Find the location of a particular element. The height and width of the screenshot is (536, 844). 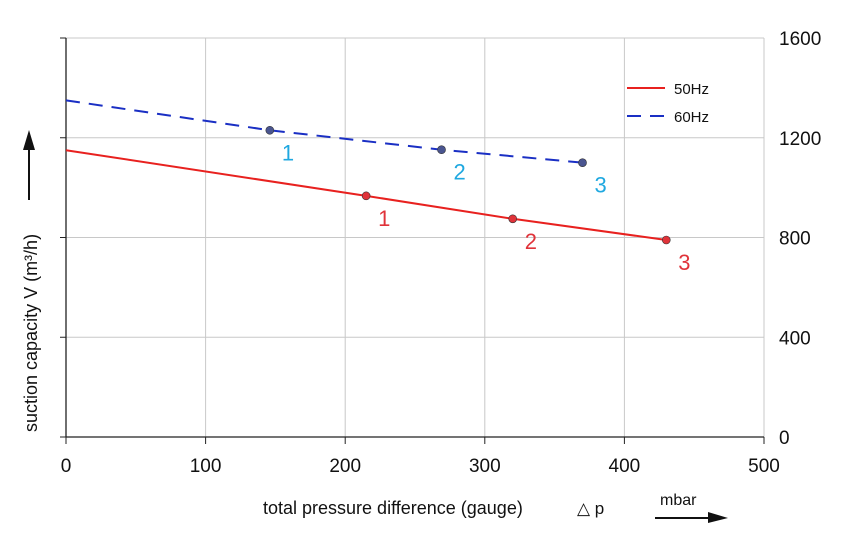

x-tick-label: 300 is located at coordinates (485, 466).